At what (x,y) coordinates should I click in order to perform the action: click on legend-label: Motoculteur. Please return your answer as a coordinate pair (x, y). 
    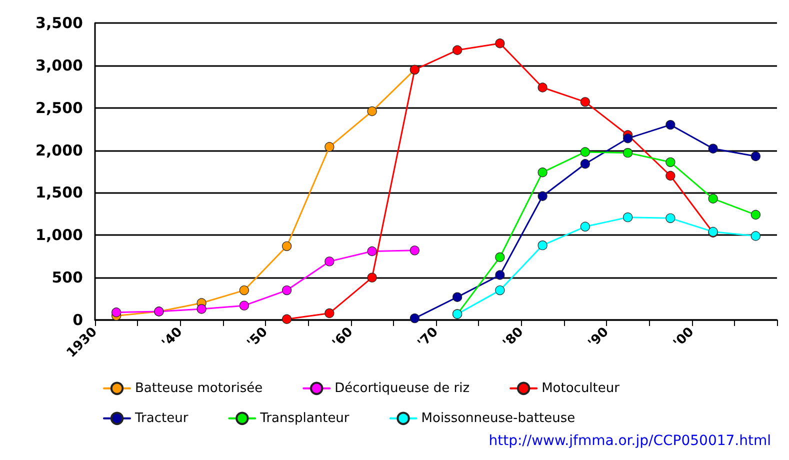
    Looking at the image, I should click on (581, 388).